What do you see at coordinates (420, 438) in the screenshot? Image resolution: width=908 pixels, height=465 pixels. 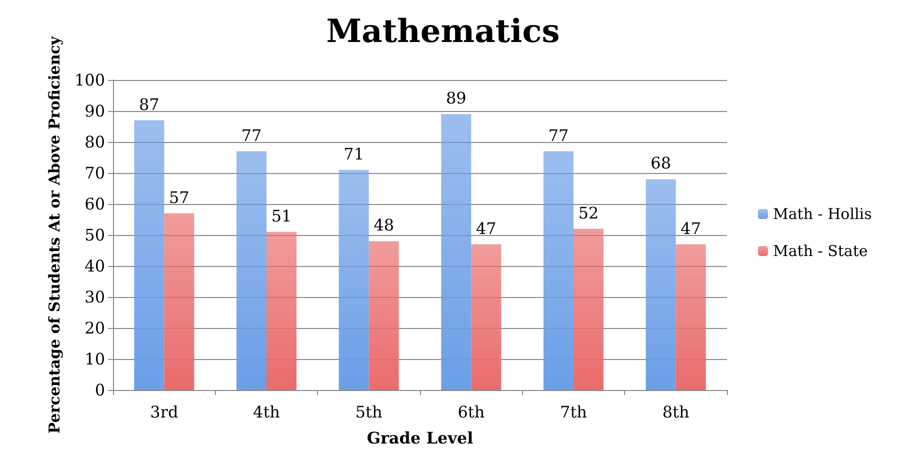 I see `x-axis-title: Grade Level` at bounding box center [420, 438].